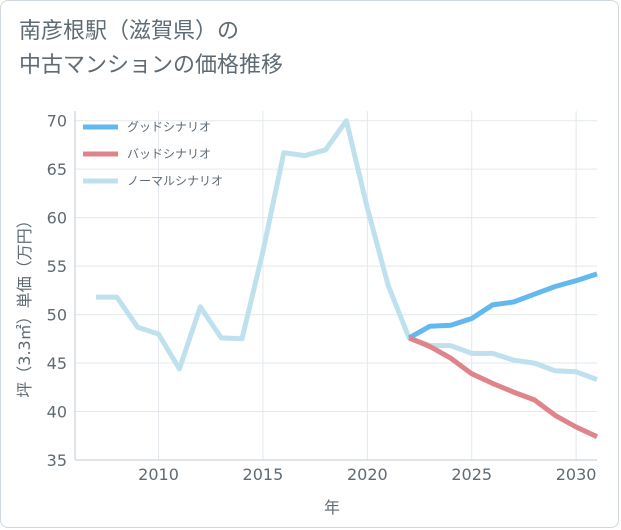  I want to click on y-tick-label: 60, so click(57, 218).